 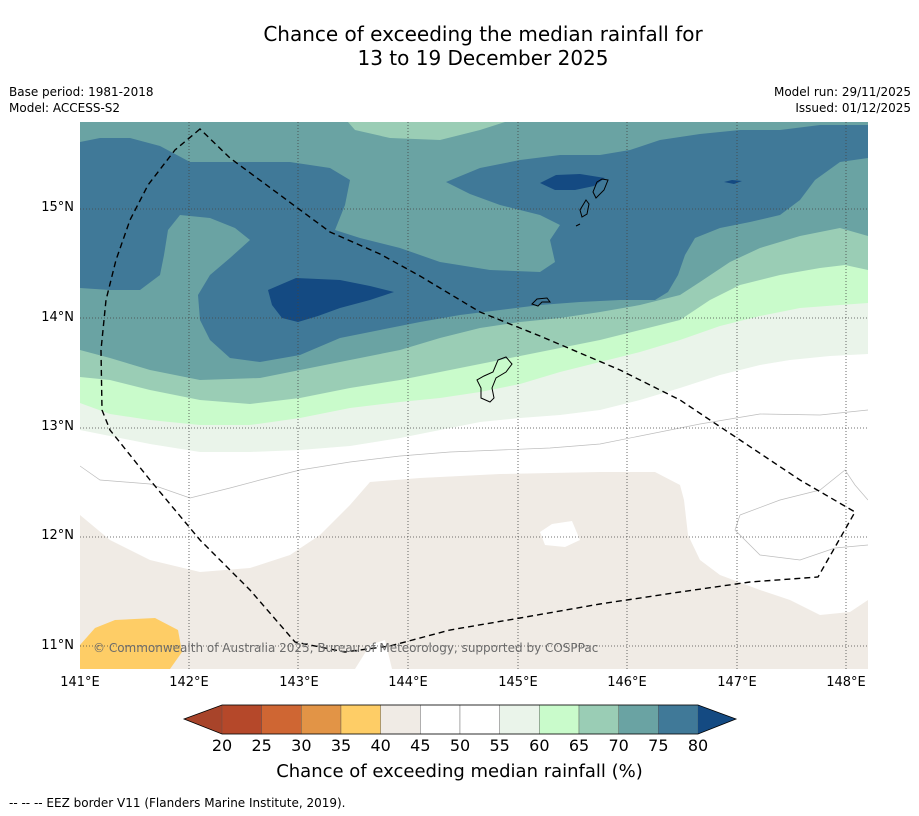 I want to click on contour-50-b, so click(x=801, y=515).